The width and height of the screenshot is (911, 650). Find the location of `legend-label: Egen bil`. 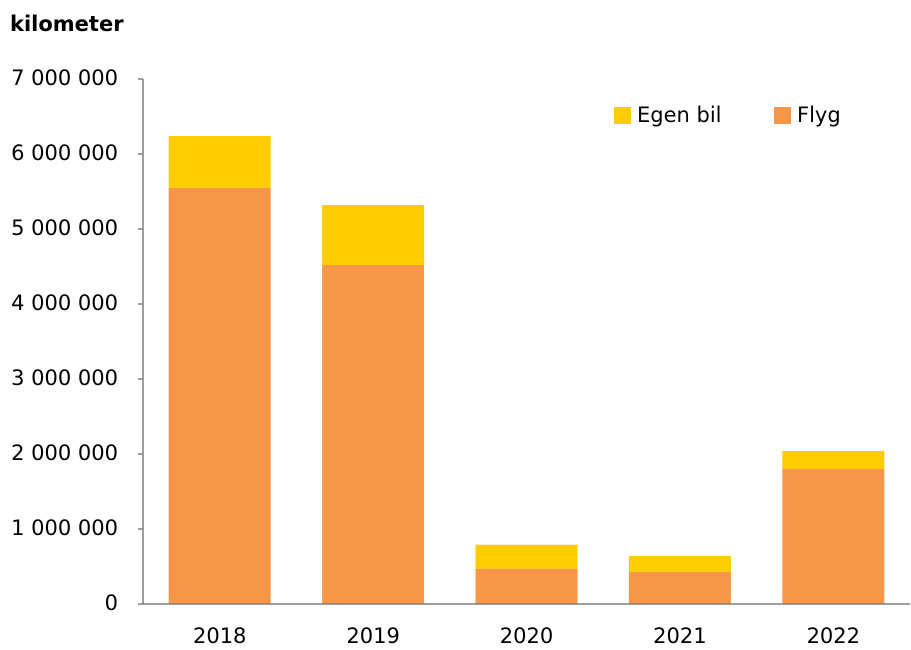

legend-label: Egen bil is located at coordinates (679, 115).